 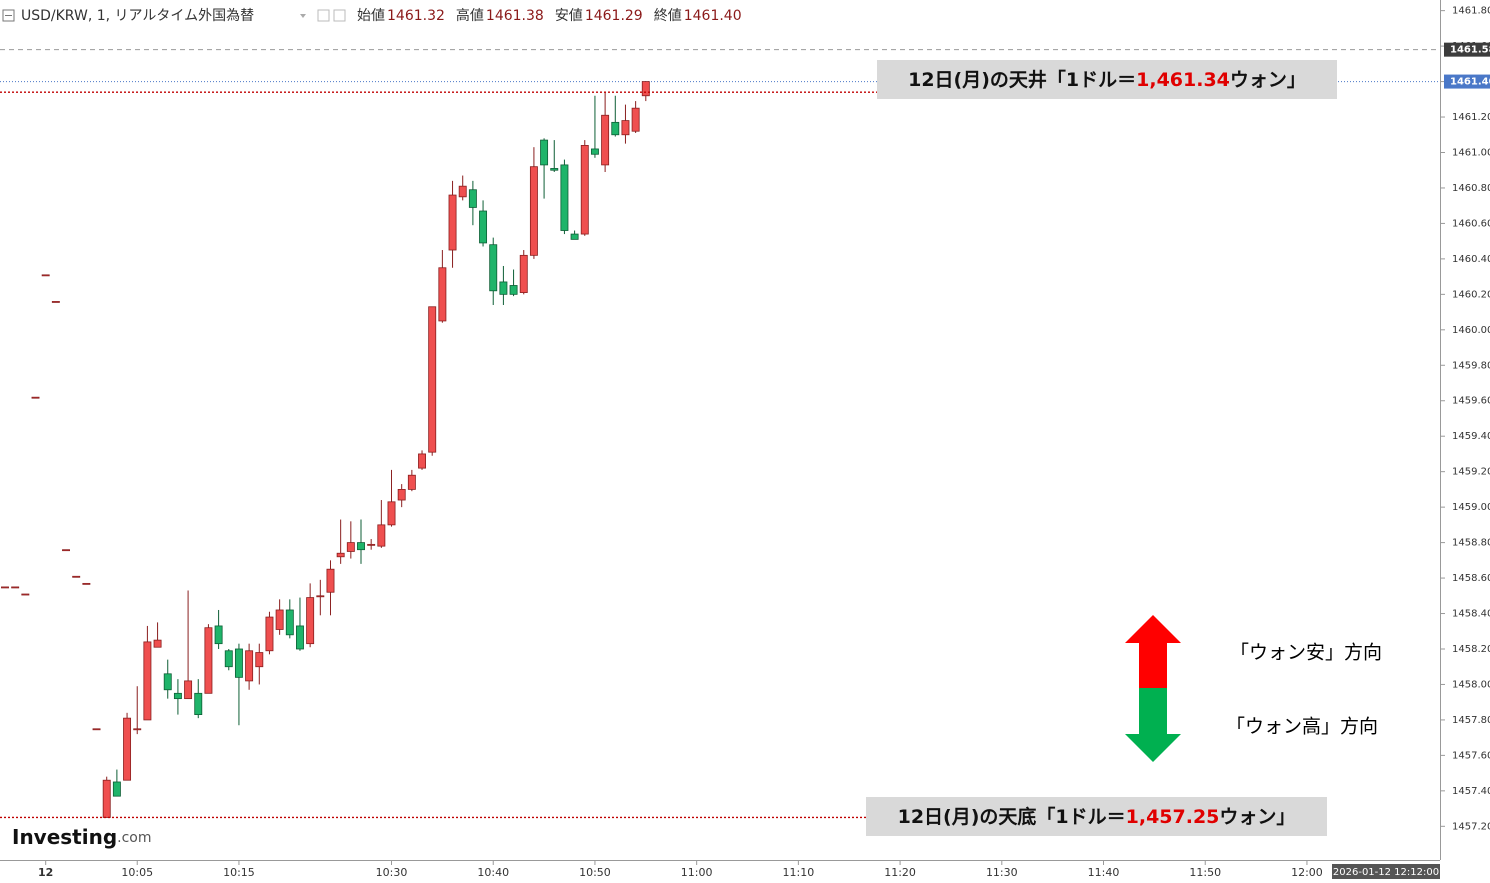 I want to click on ohlc-value: 1461.32, so click(x=416, y=16).